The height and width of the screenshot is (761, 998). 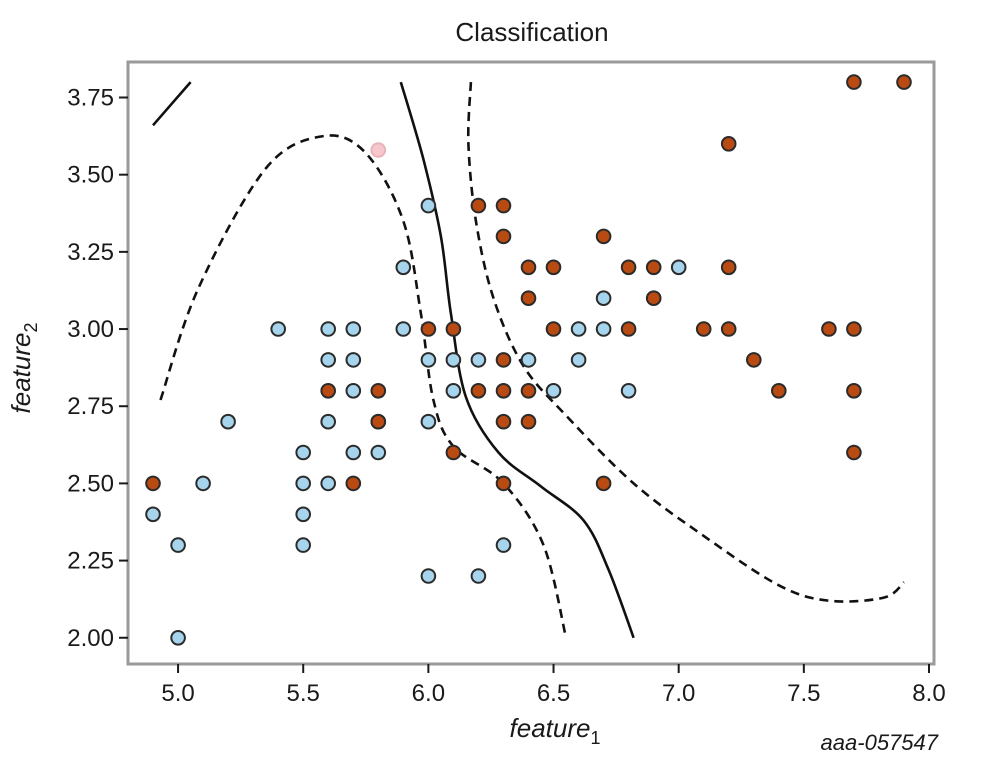 I want to click on x-tick-label: 8.0, so click(x=928, y=693).